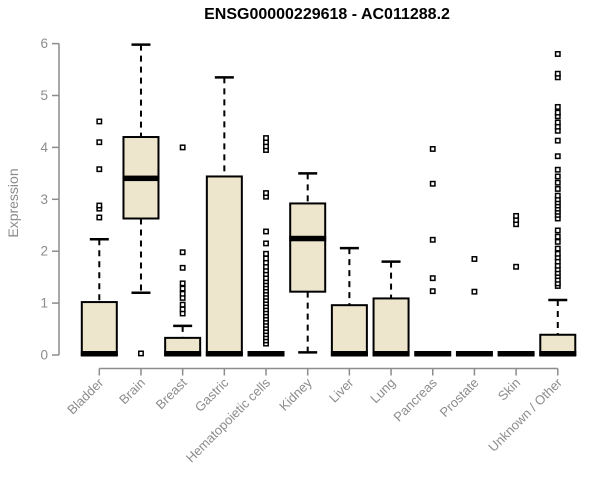 This screenshot has width=600, height=500. Describe the element at coordinates (349, 301) in the screenshot. I see `boxplot-liver` at that location.